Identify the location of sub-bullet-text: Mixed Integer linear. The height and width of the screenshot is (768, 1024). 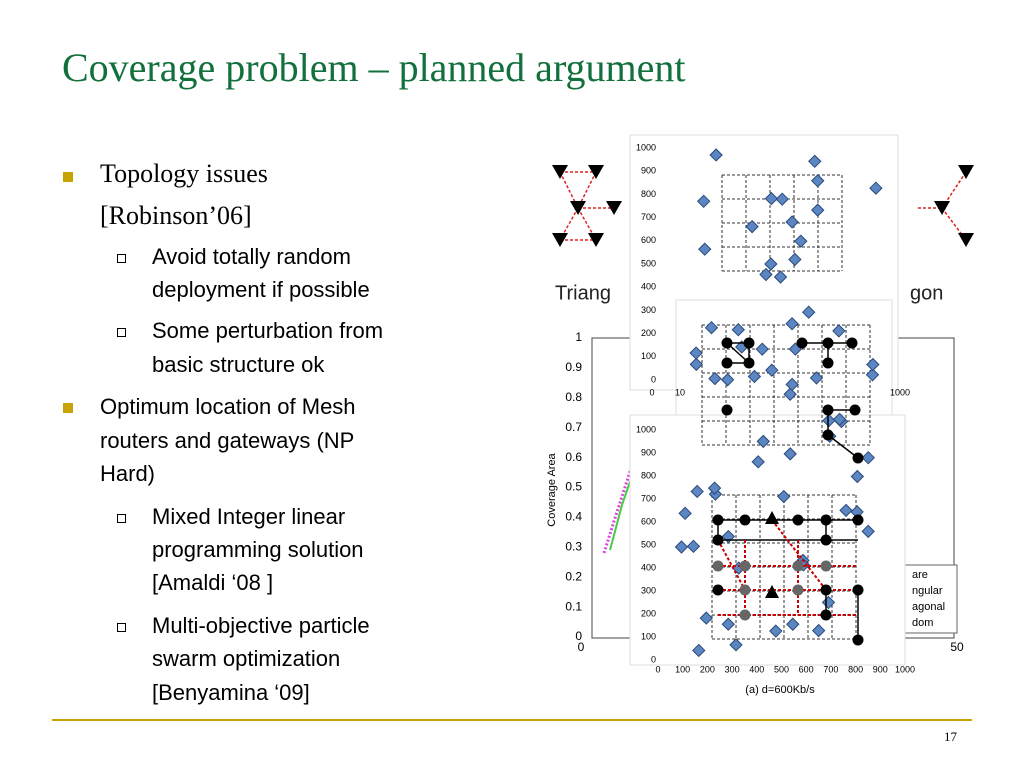
(249, 516).